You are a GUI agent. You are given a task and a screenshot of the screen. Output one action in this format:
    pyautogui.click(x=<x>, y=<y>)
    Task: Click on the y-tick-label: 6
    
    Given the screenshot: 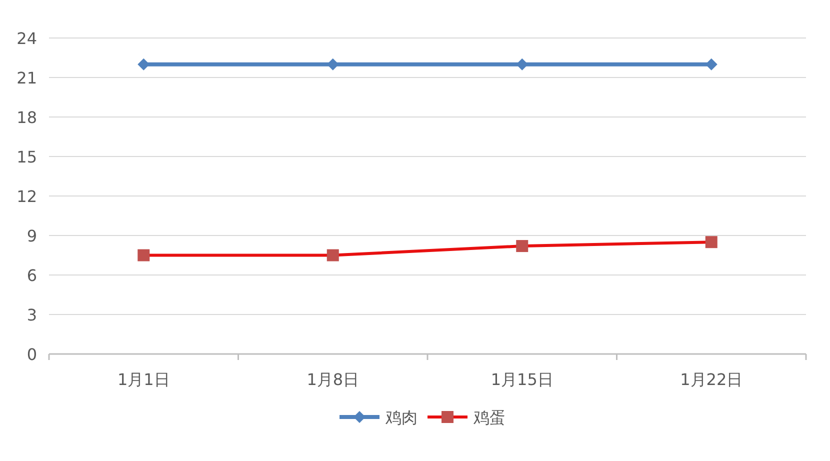 What is the action you would take?
    pyautogui.click(x=31, y=275)
    